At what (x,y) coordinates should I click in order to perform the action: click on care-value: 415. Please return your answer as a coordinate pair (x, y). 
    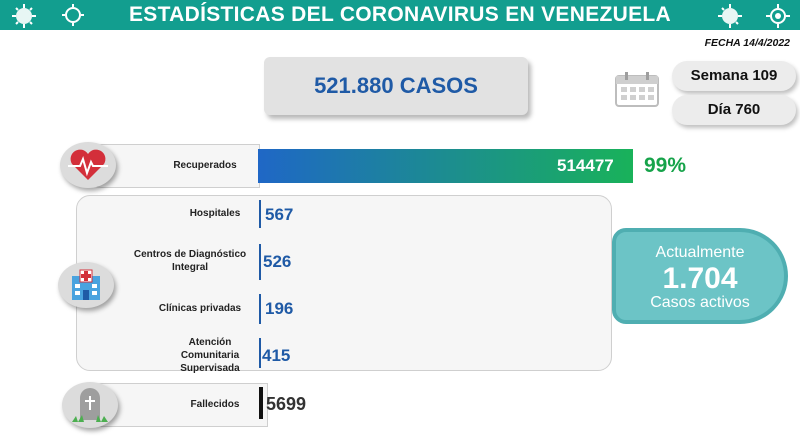
    Looking at the image, I should click on (276, 355).